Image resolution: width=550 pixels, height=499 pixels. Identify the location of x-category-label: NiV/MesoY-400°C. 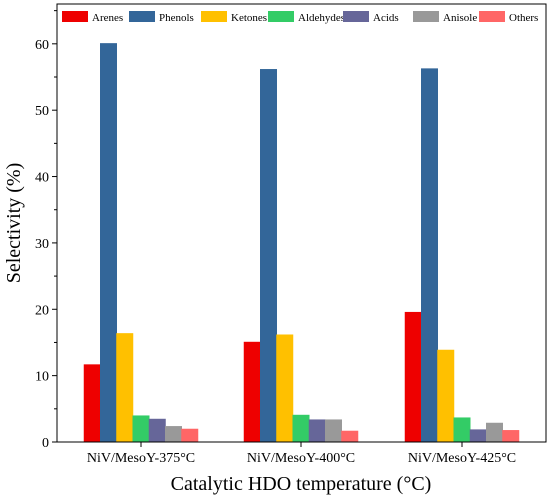
(301, 458).